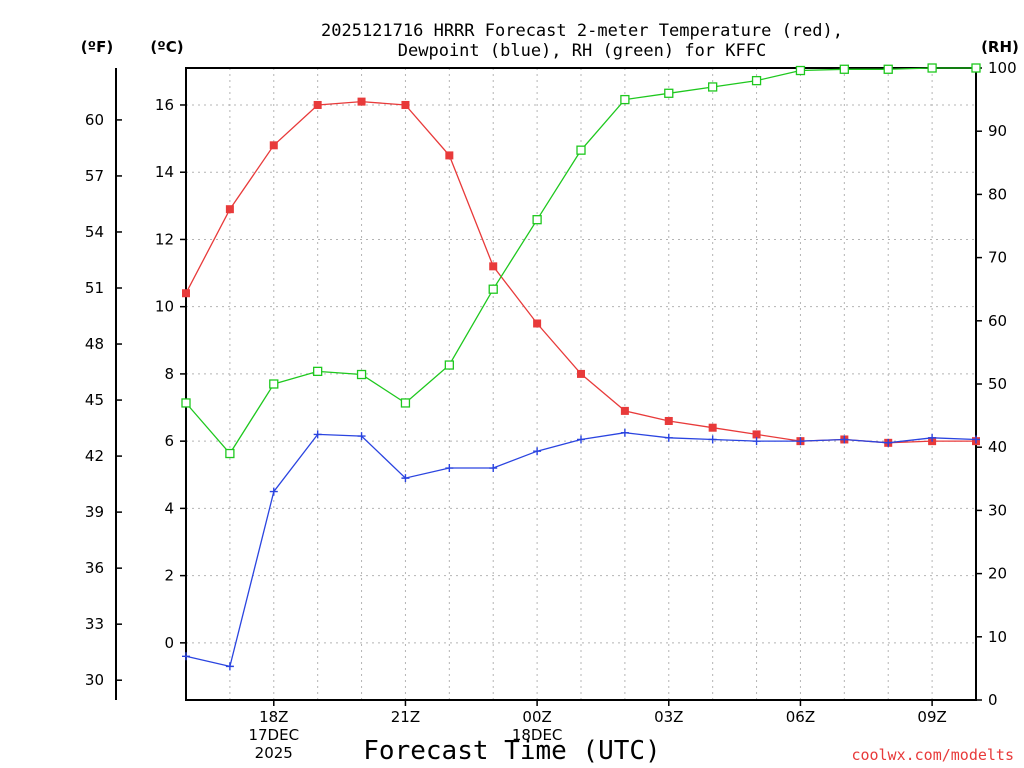 The width and height of the screenshot is (1024, 768). What do you see at coordinates (97, 47) in the screenshot?
I see `fahrenheit-unit-label: (ºF)` at bounding box center [97, 47].